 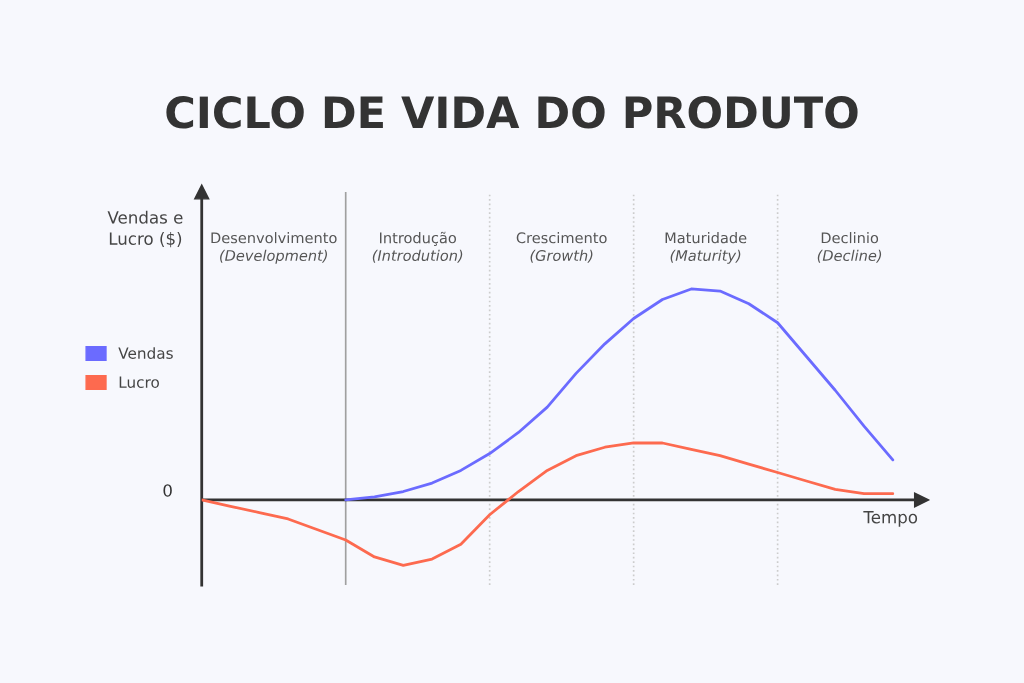 What do you see at coordinates (890, 519) in the screenshot?
I see `x-axis-title: Tempo` at bounding box center [890, 519].